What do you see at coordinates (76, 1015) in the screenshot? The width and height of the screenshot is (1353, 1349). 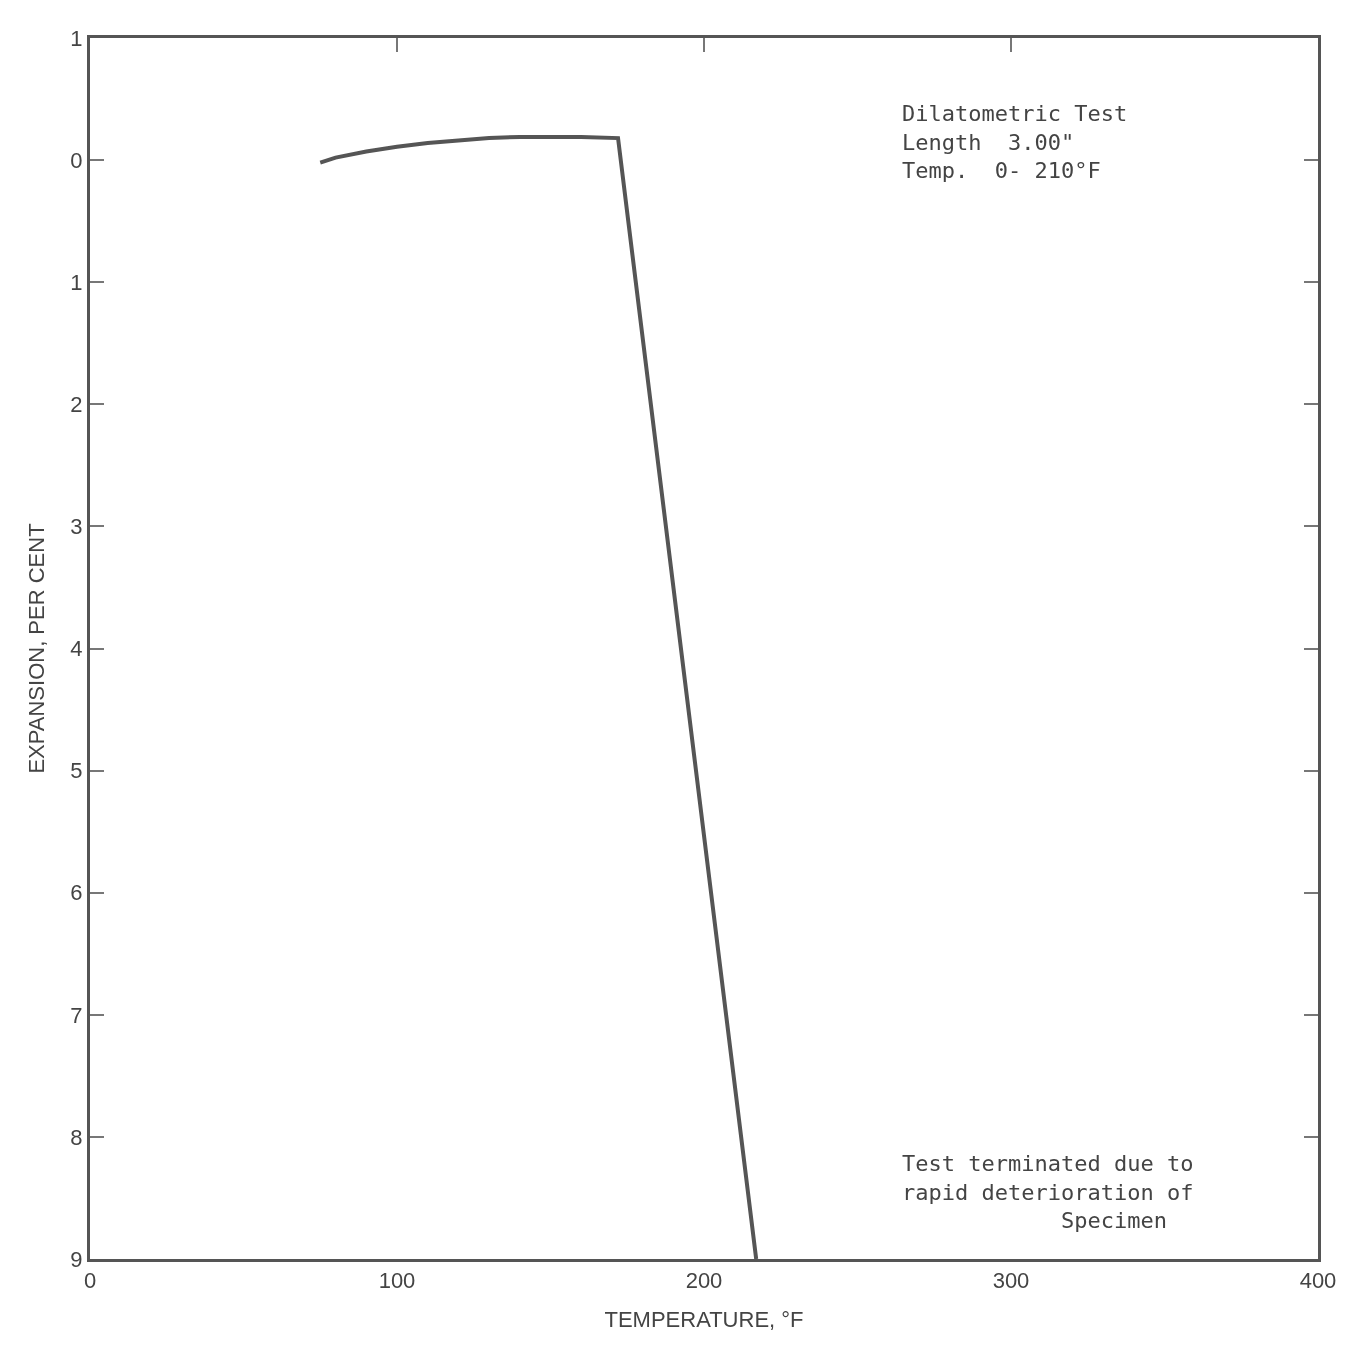 I see `y-tick-label: 7` at bounding box center [76, 1015].